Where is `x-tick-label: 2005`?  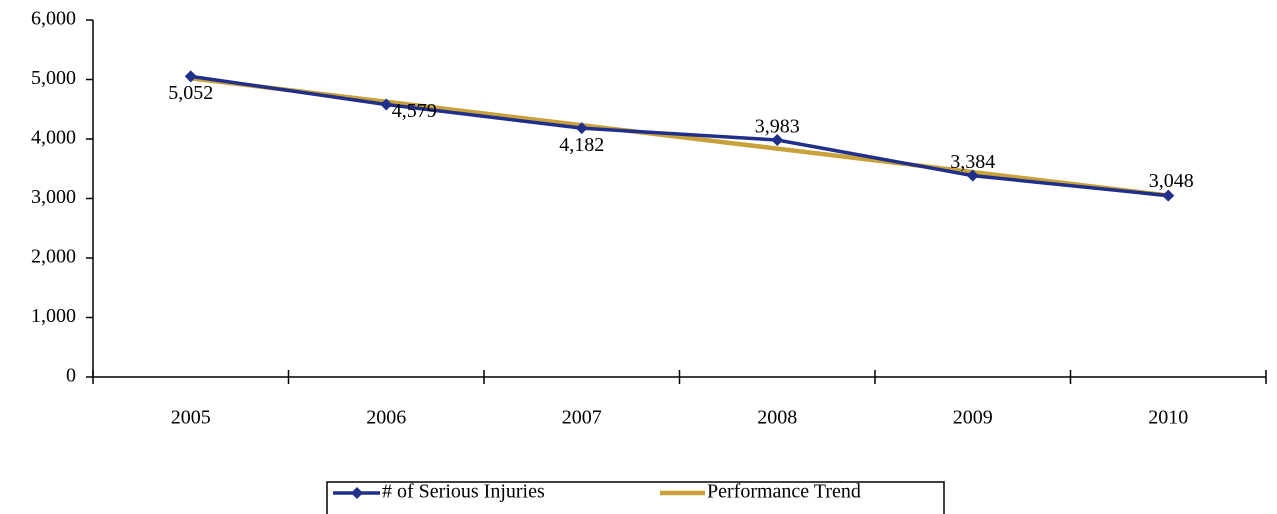 x-tick-label: 2005 is located at coordinates (191, 418).